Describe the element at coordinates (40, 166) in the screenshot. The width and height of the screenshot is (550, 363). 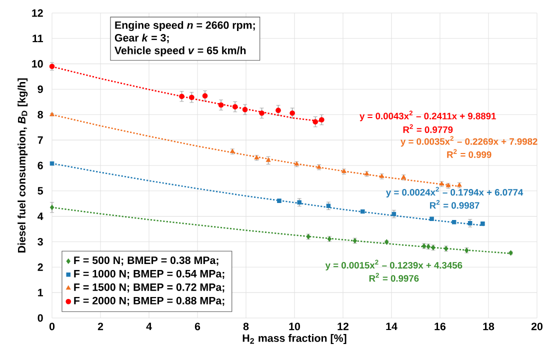
I see `y-tick-label: 6` at that location.